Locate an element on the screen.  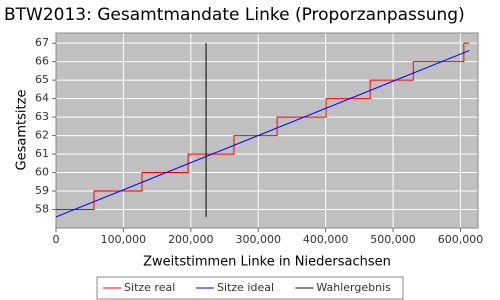
legend-label: Sitze ideal is located at coordinates (245, 287).